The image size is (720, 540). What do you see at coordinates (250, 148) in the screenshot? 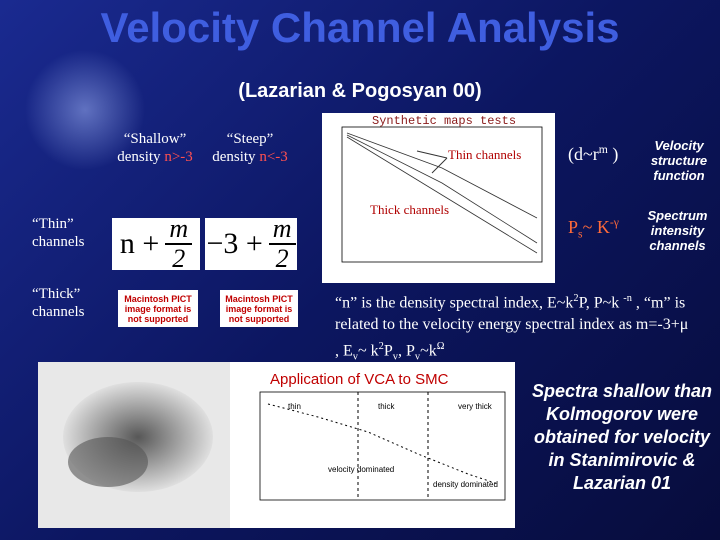
I see `column-header: “Steep” density n<-3` at bounding box center [250, 148].